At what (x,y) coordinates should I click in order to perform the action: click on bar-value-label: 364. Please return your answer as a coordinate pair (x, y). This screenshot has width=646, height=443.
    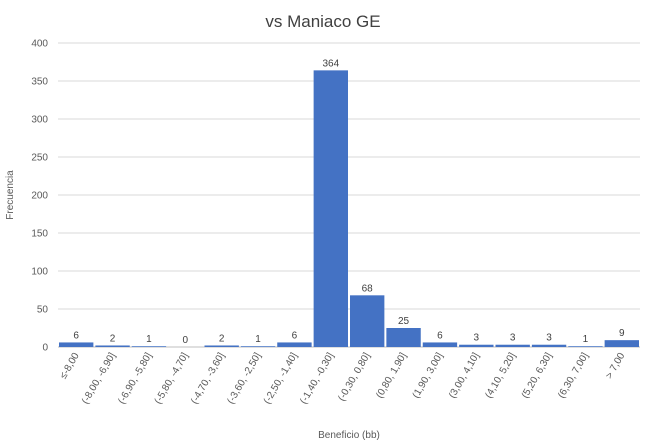
    Looking at the image, I should click on (330, 63).